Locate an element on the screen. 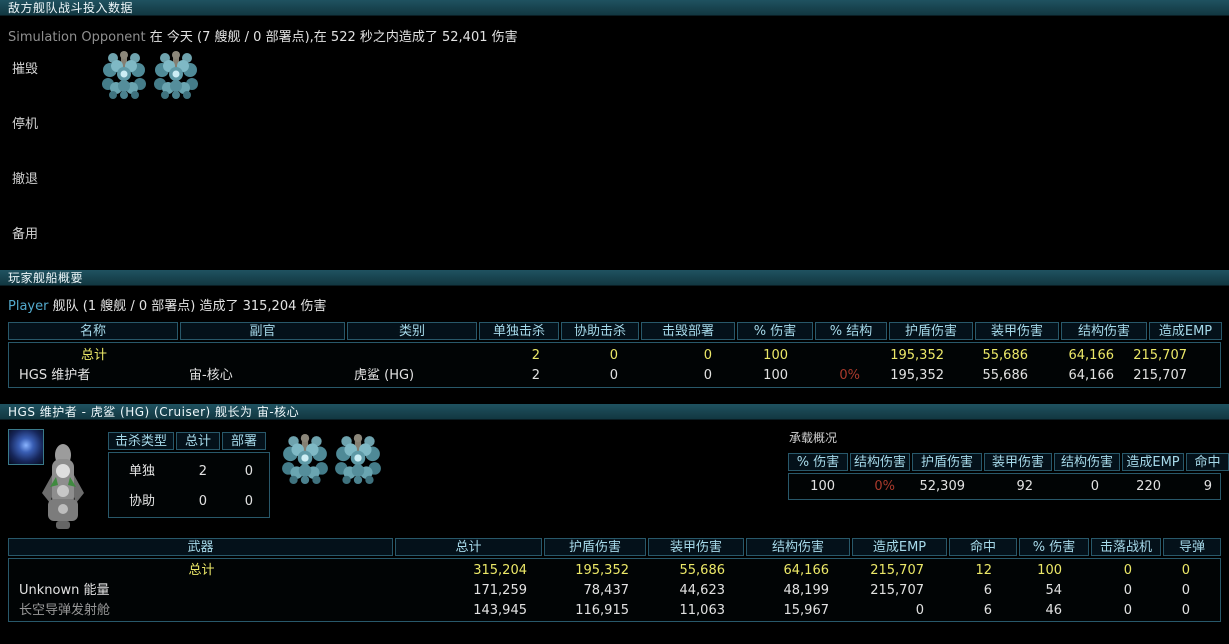  carrier-values-row: 100 0% 52,309 92 0 220 9 is located at coordinates (1004, 486).